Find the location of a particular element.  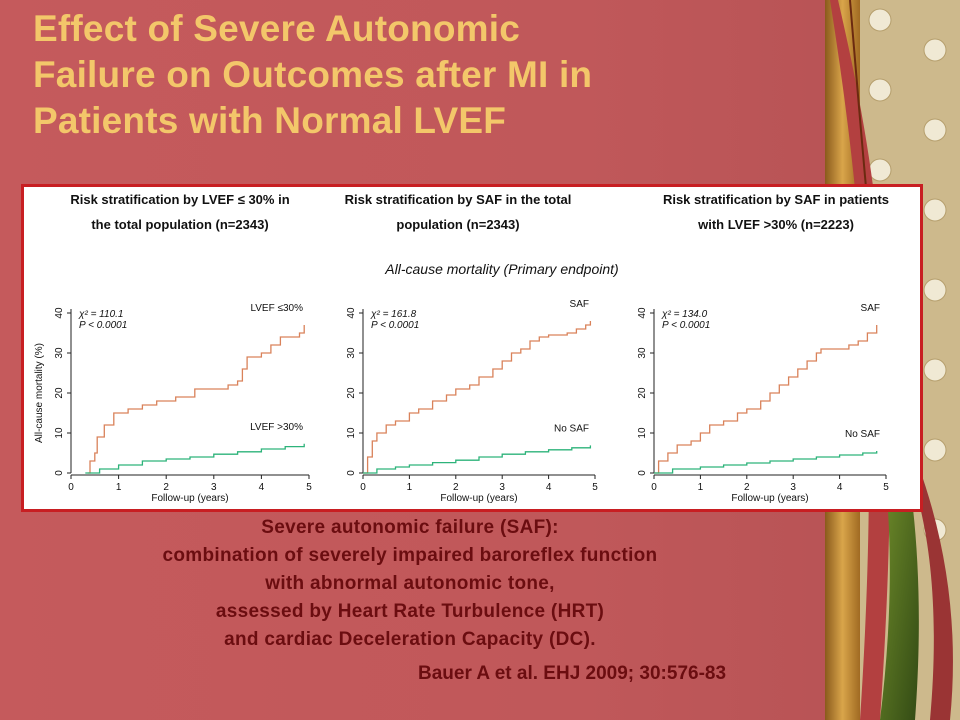

p3-series-low-risk-line is located at coordinates (766, 462).